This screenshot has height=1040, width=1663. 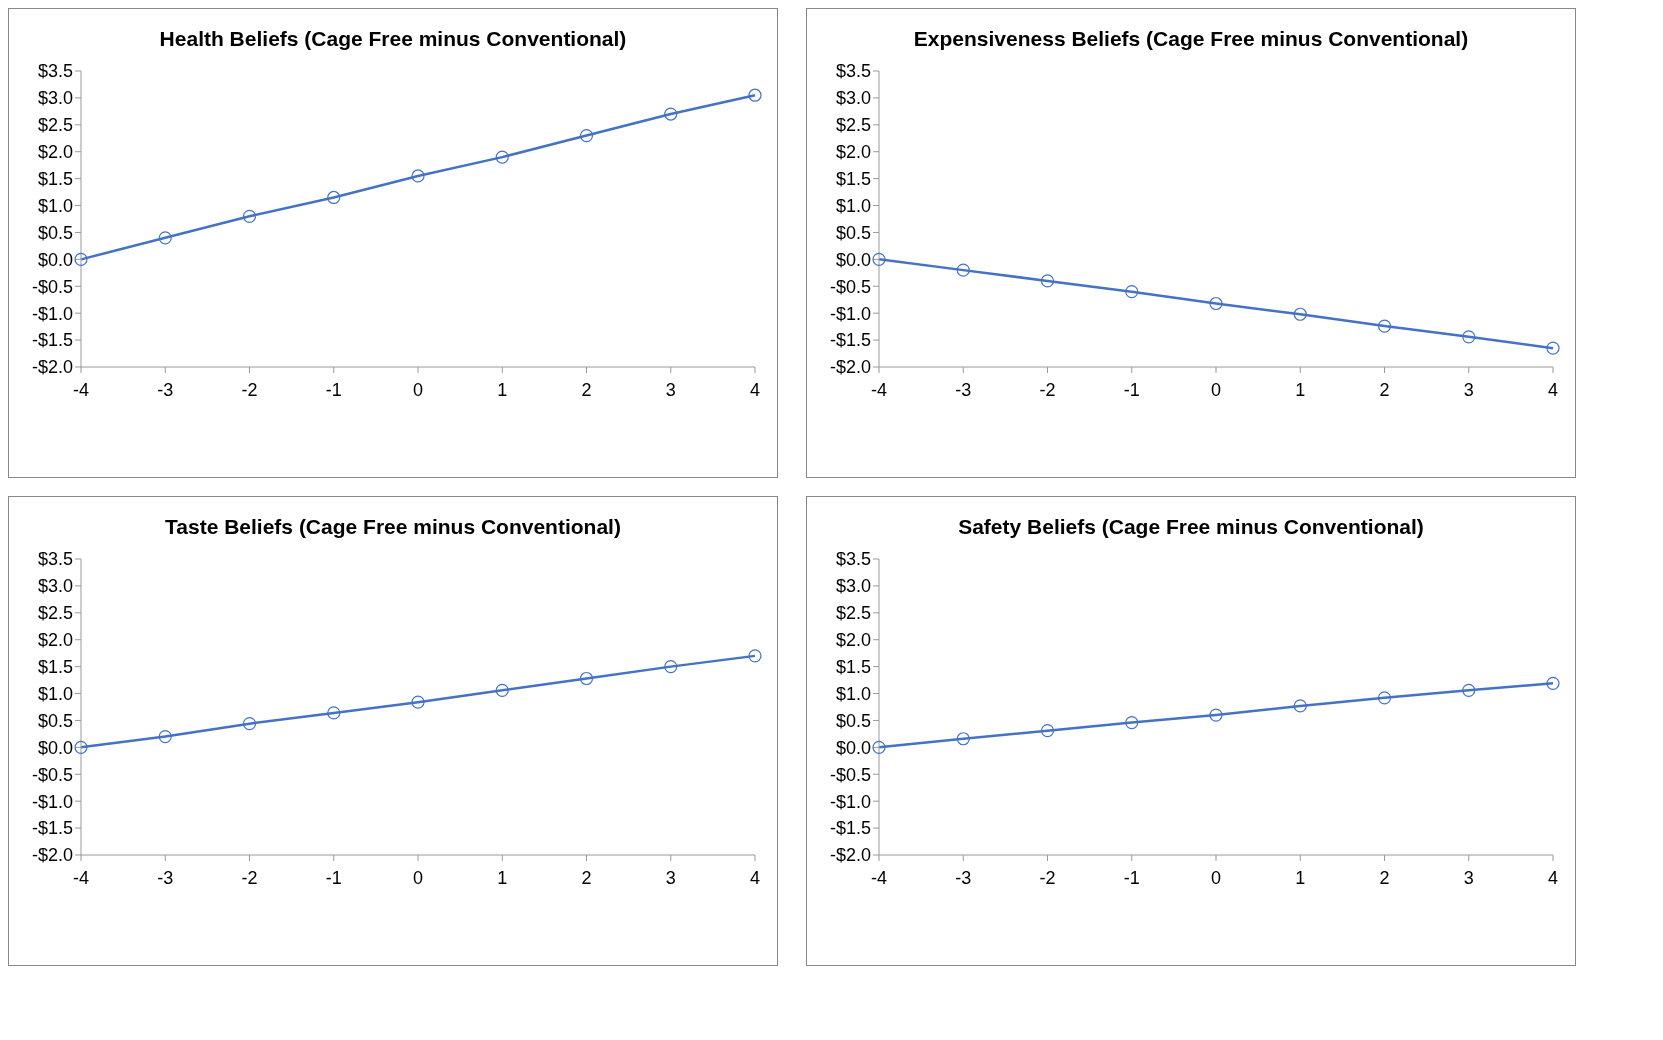 What do you see at coordinates (55, 640) in the screenshot?
I see `y-tick-label: $2.0` at bounding box center [55, 640].